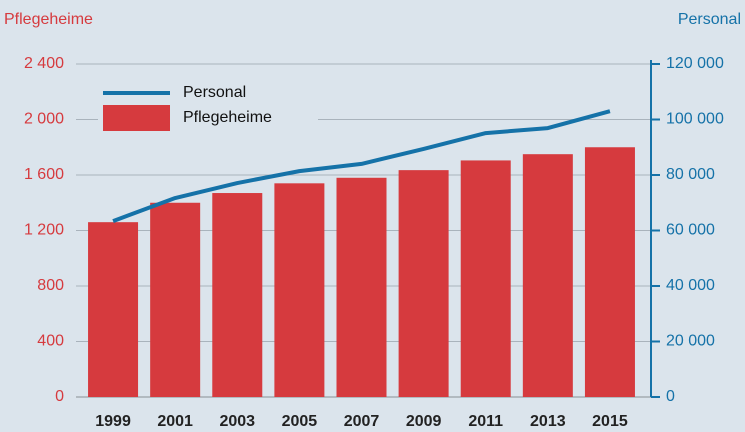 This screenshot has height=432, width=745. I want to click on x-tick-label: 2001, so click(175, 421).